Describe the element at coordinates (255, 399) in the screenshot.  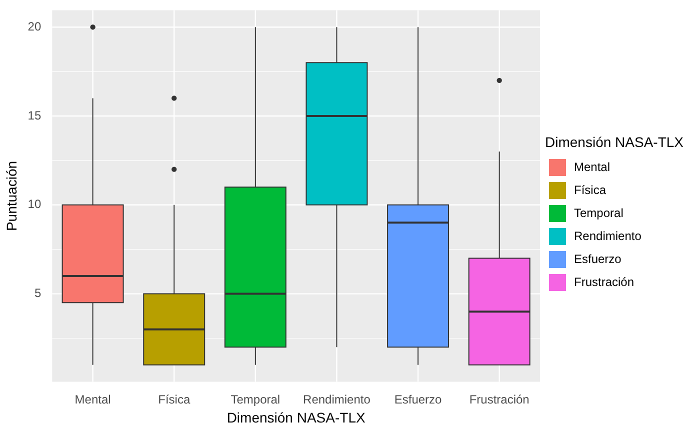
I see `x-tick-label: Temporal` at that location.